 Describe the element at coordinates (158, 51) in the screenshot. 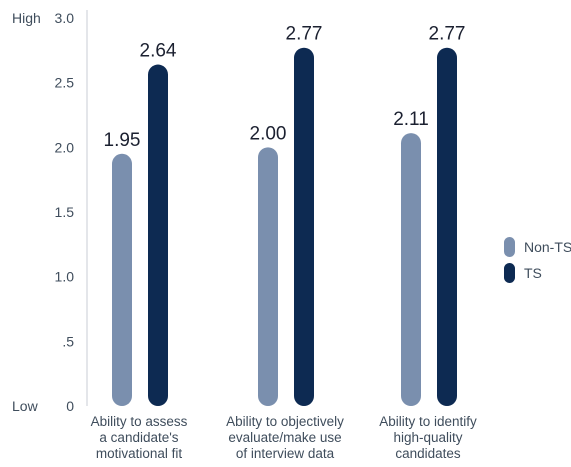

I see `value-label: 2.64` at that location.